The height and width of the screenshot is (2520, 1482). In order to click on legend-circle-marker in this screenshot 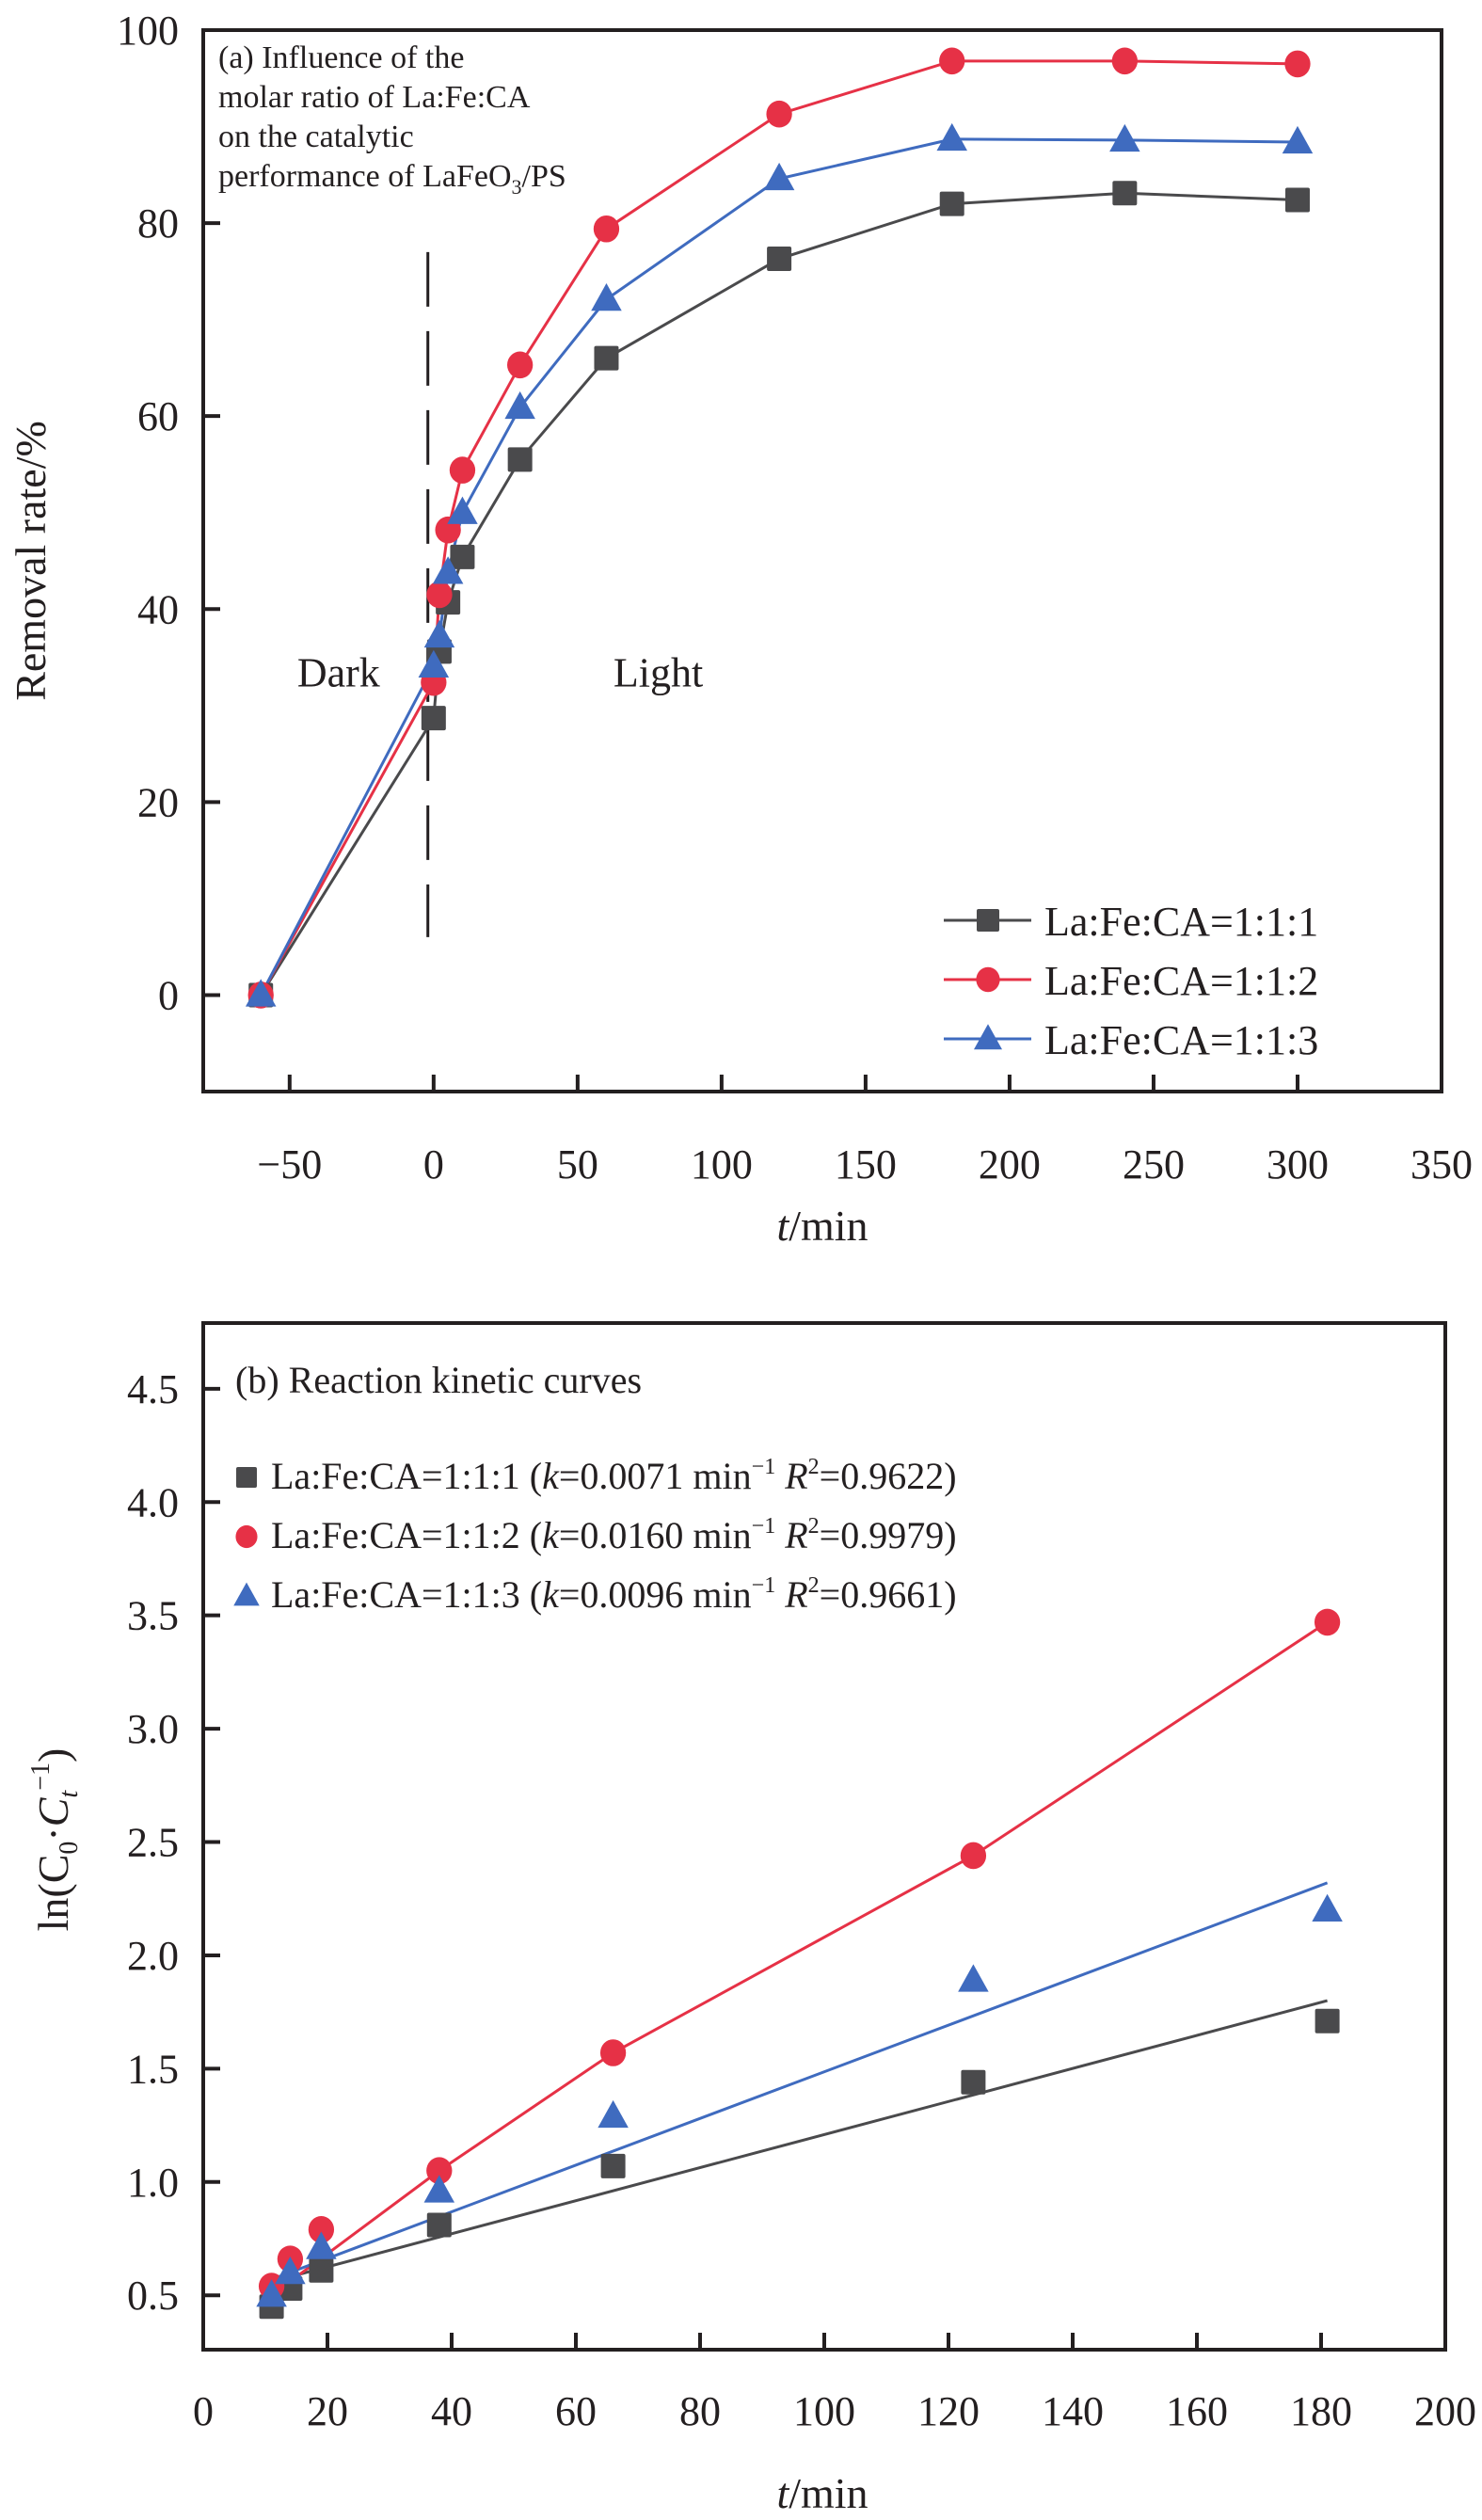, I will do `click(988, 979)`.